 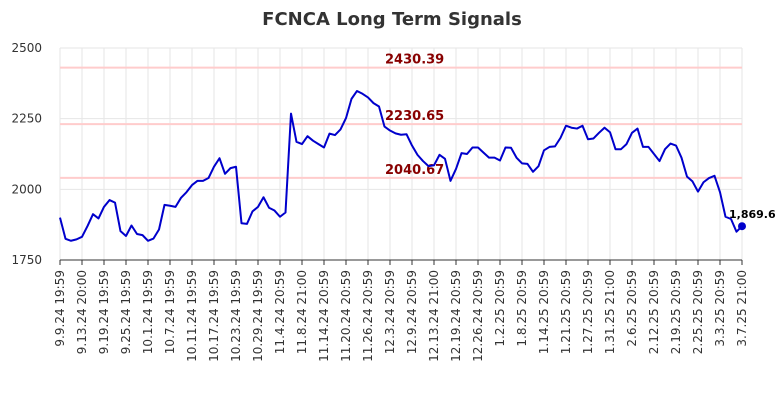 I want to click on x-tick-label: 2.12.25 20:59, so click(x=654, y=312).